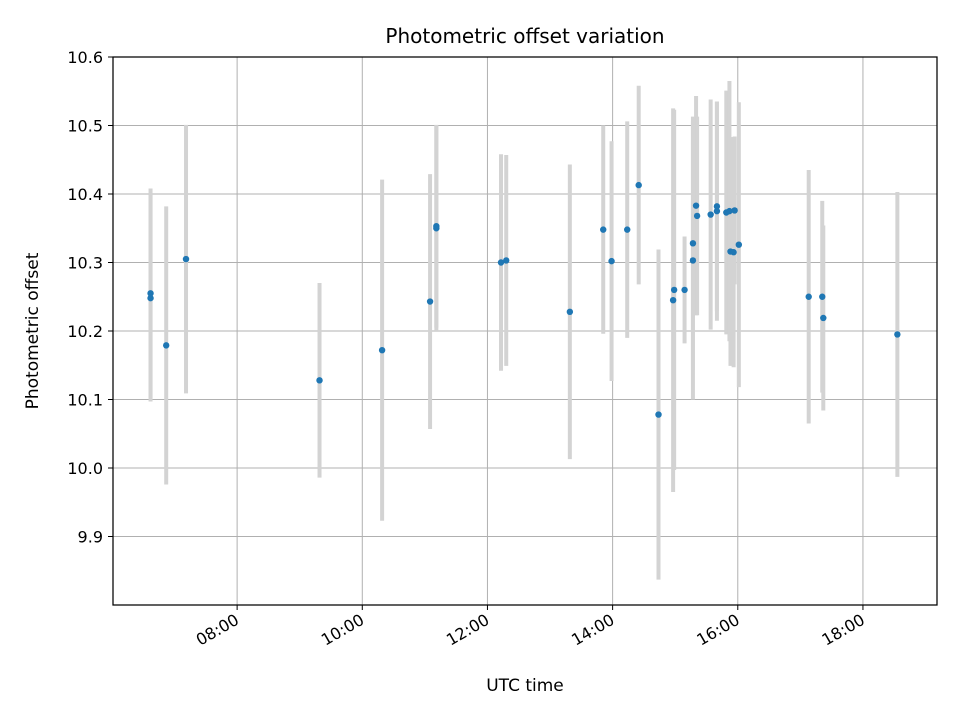 Image resolution: width=960 pixels, height=720 pixels. What do you see at coordinates (33, 330) in the screenshot?
I see `y-axis-label: Photometric offset` at bounding box center [33, 330].